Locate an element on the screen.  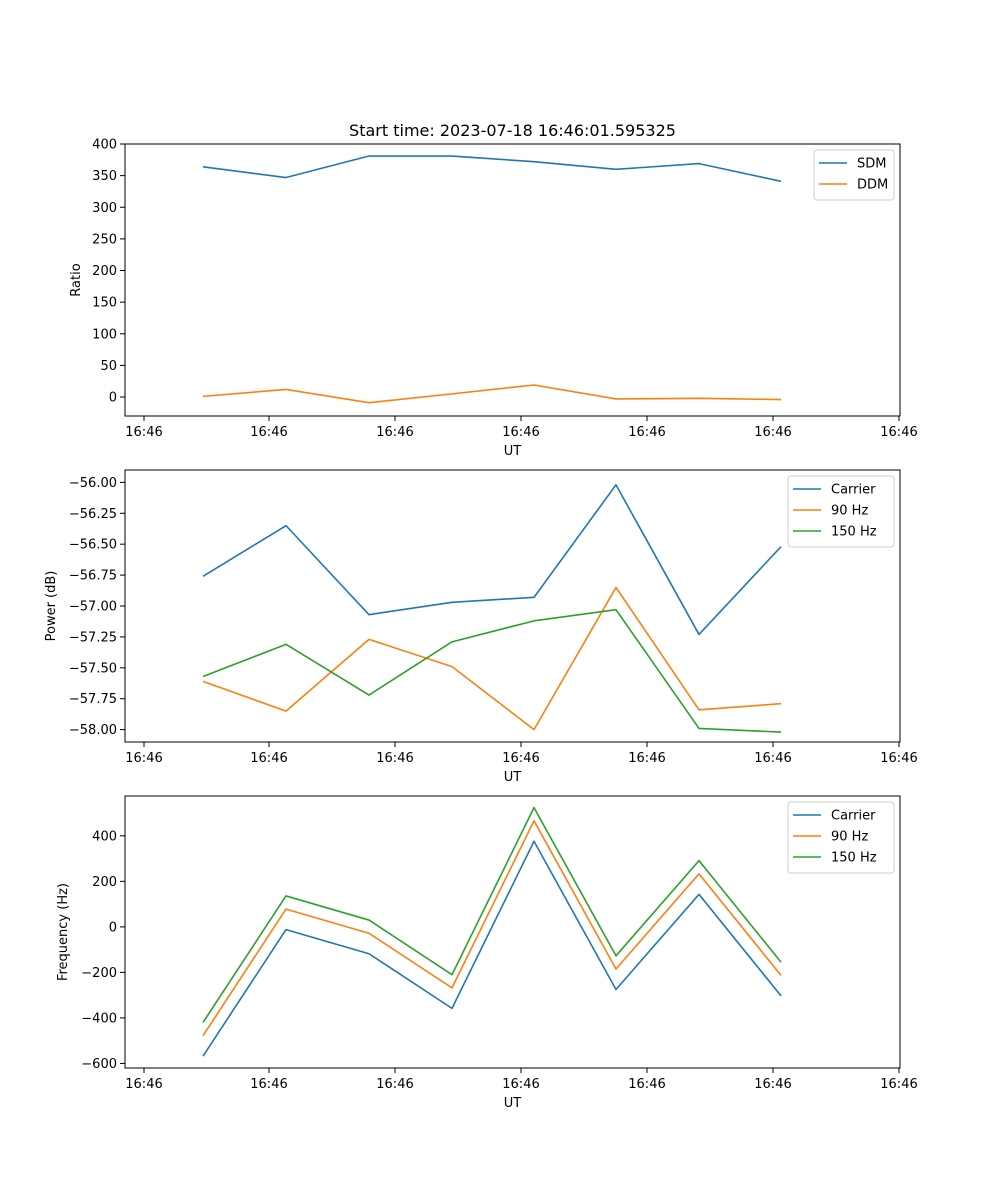
y-tick-label: −200 is located at coordinates (99, 973).